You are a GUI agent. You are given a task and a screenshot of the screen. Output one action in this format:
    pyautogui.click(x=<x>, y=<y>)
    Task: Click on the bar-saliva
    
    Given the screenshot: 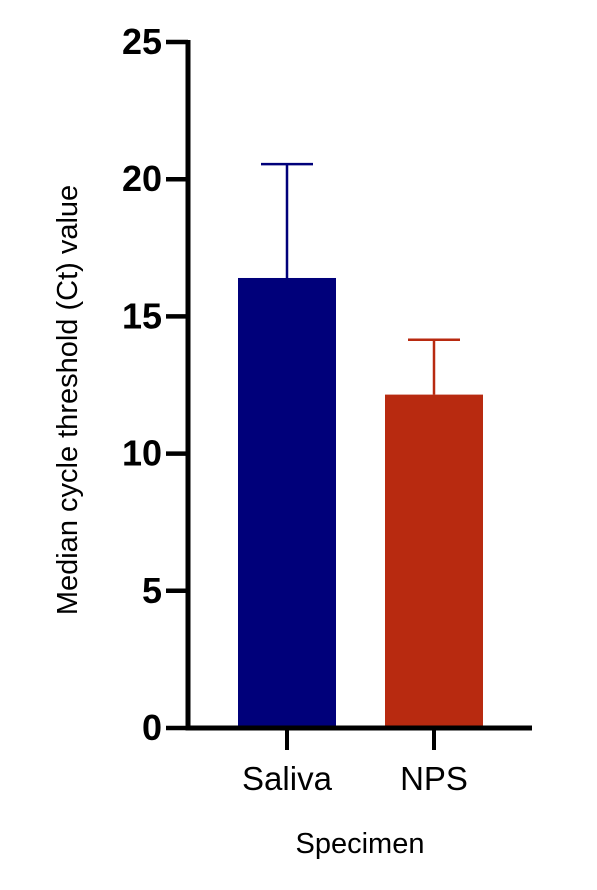 What is the action you would take?
    pyautogui.click(x=287, y=502)
    